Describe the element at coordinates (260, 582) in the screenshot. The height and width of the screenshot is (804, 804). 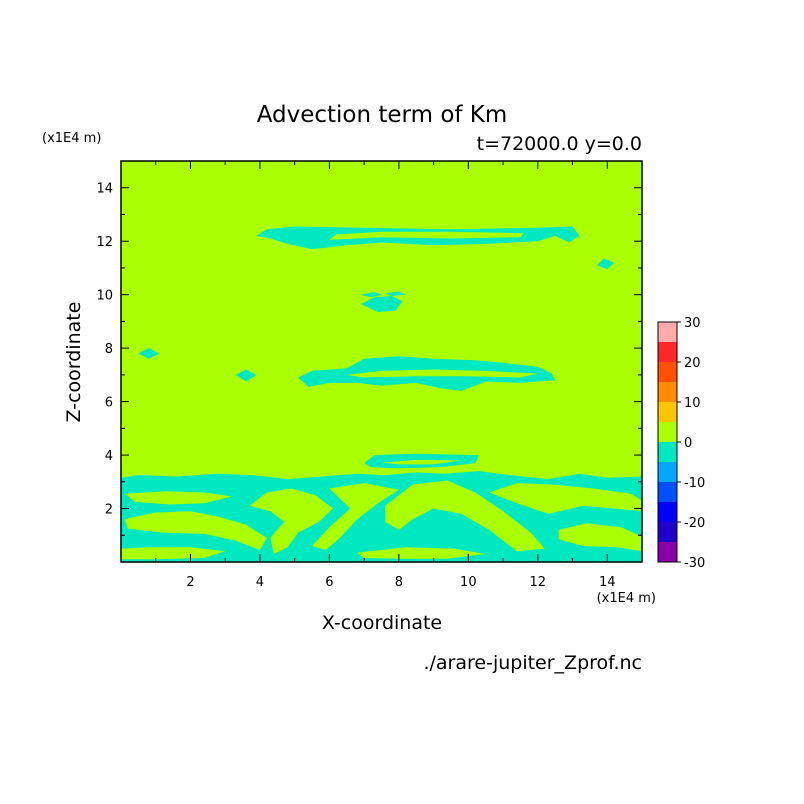
I see `x-tick-label: 4` at that location.